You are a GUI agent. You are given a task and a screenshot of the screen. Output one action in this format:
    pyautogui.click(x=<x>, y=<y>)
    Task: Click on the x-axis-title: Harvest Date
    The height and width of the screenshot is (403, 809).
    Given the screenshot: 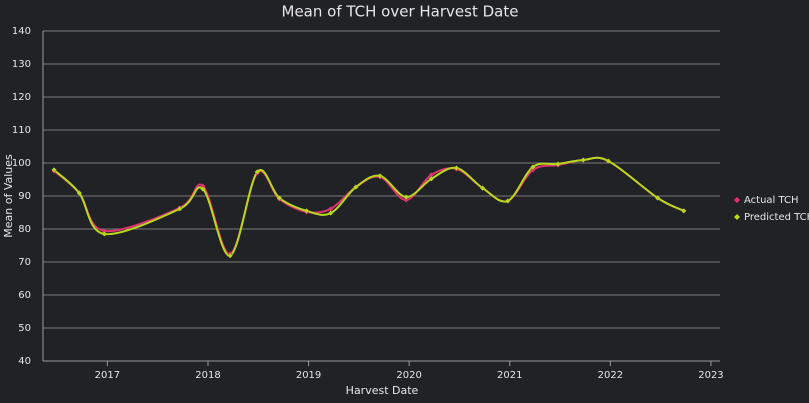 What is the action you would take?
    pyautogui.click(x=382, y=390)
    